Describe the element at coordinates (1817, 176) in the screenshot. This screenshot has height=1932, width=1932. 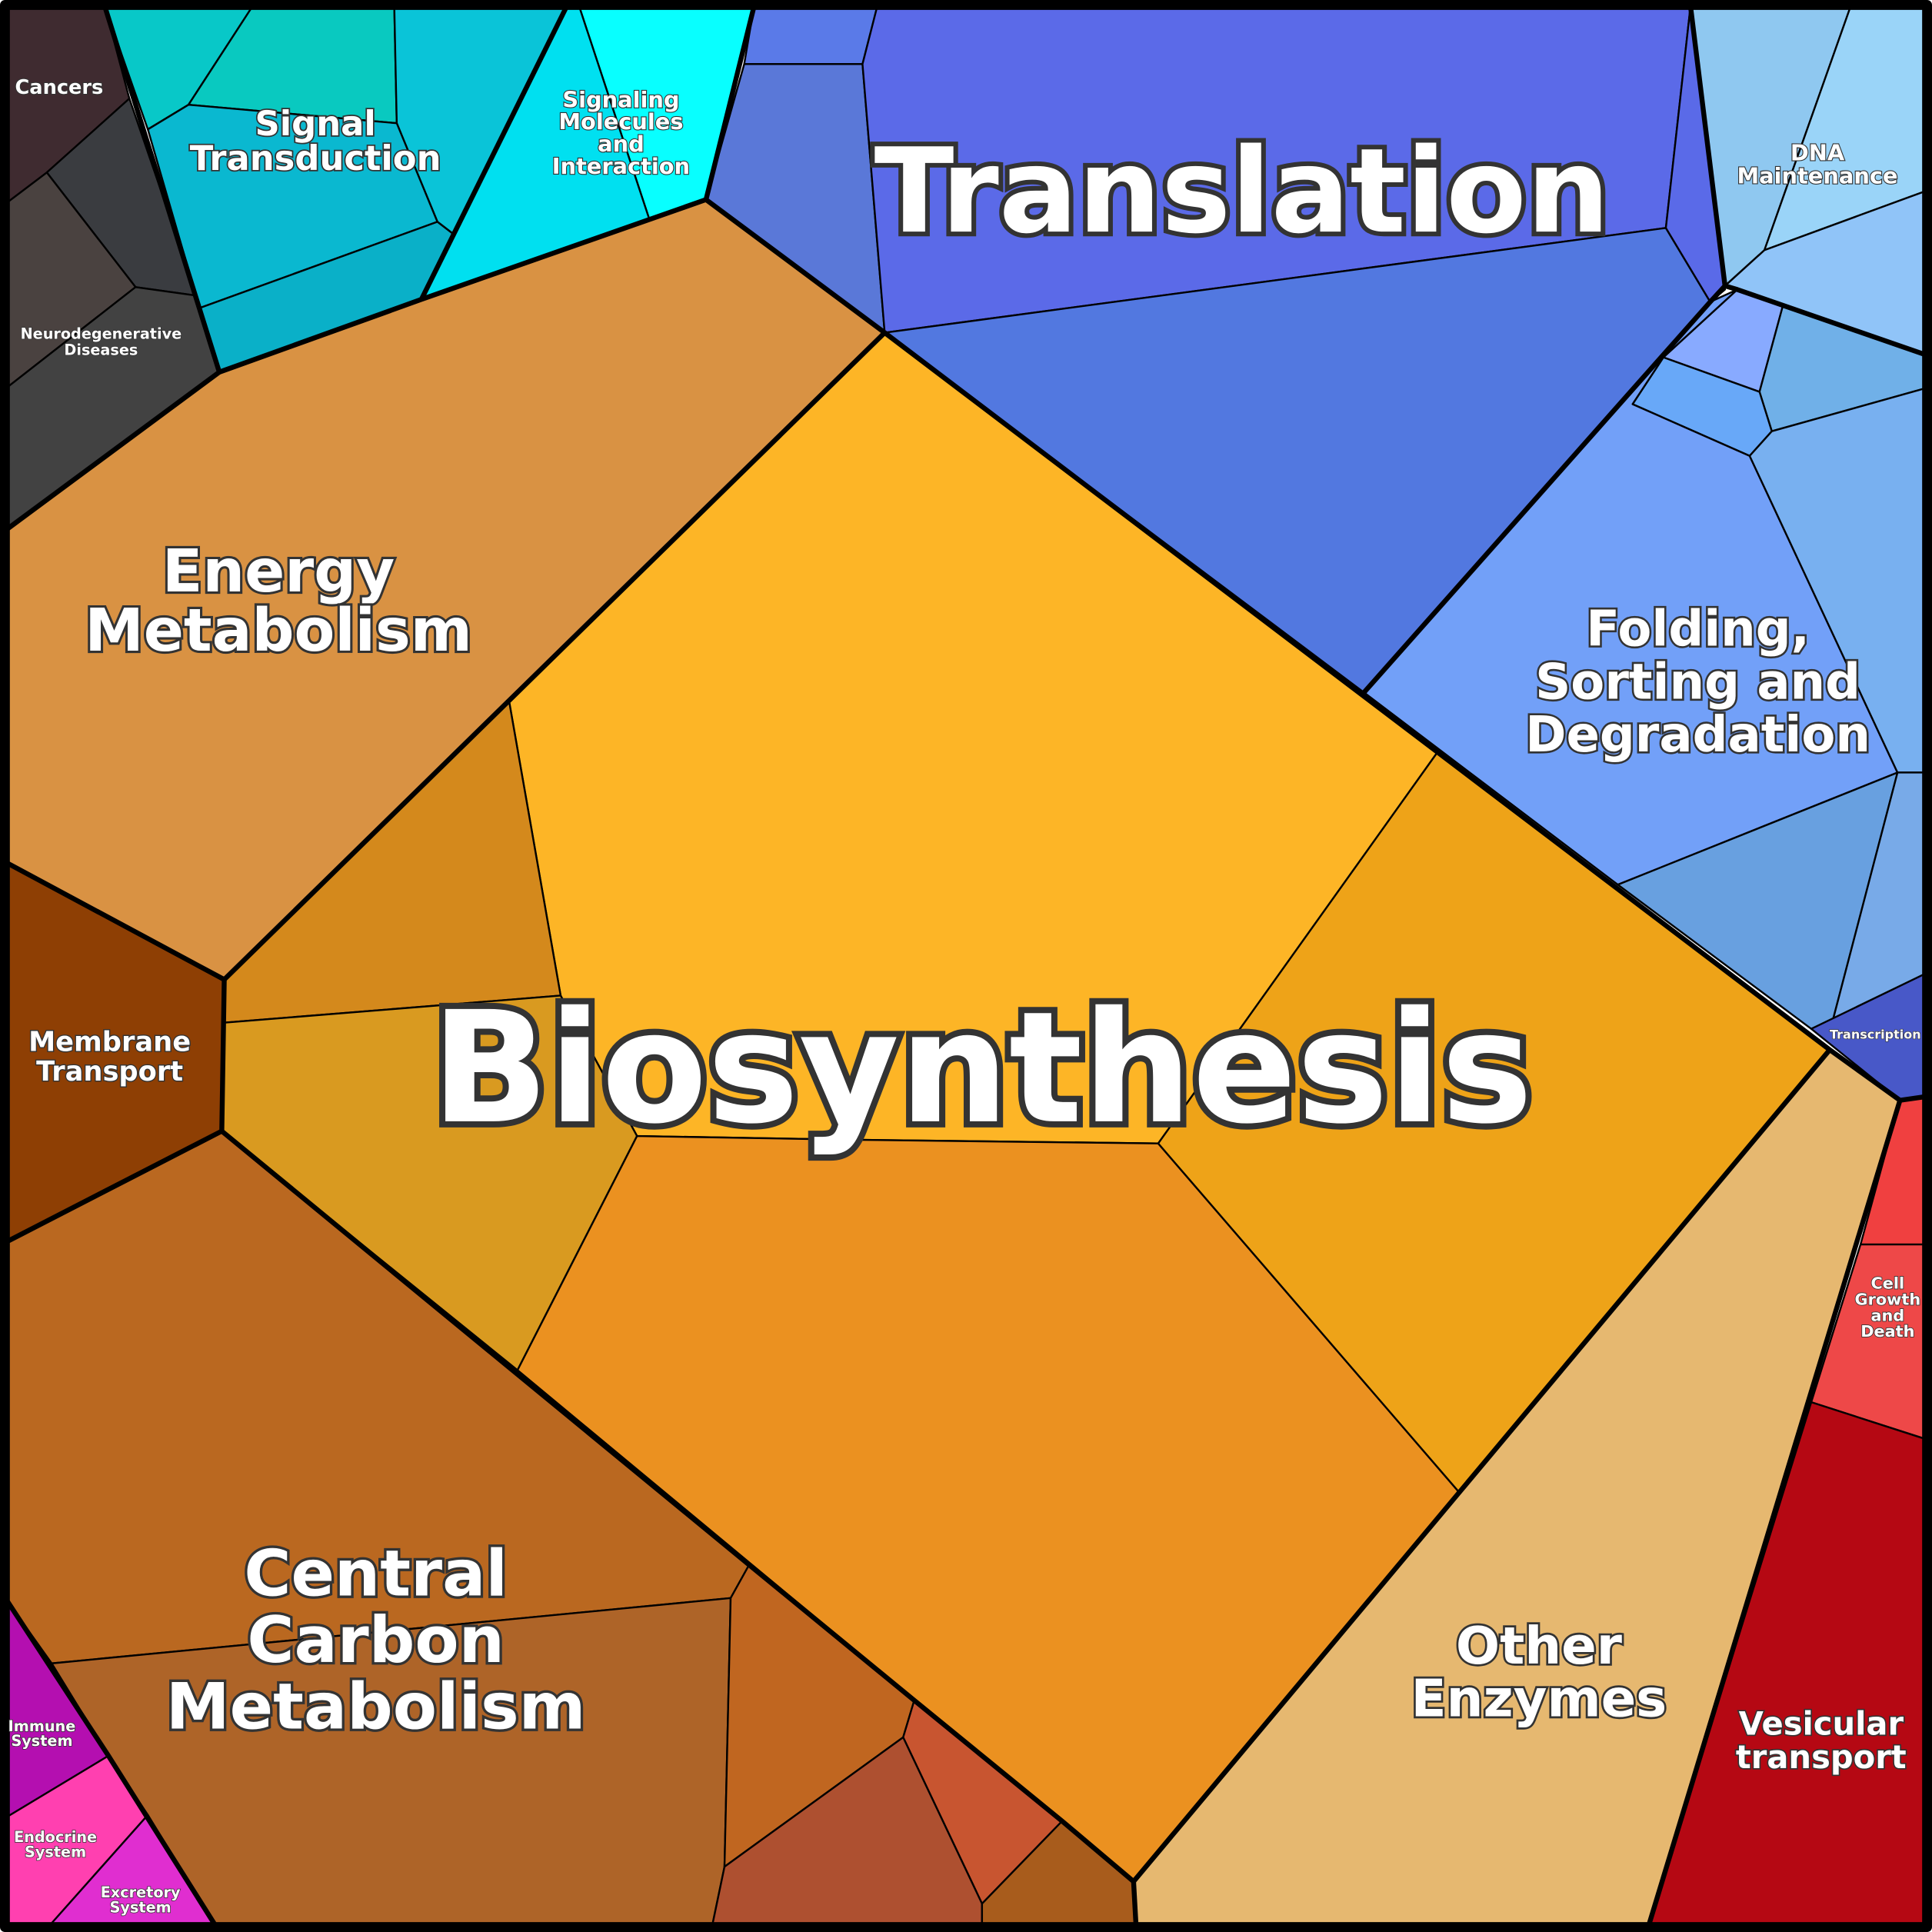
I see `label-line: Maintenance` at that location.